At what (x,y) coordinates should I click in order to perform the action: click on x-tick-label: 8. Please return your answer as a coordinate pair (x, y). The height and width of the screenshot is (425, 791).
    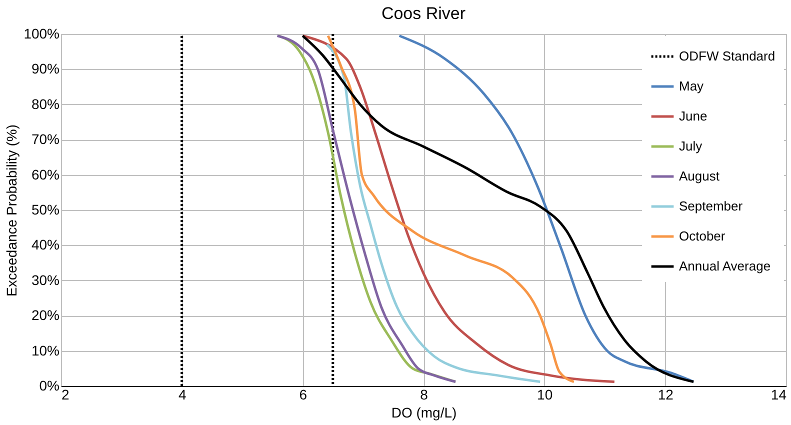
    Looking at the image, I should click on (424, 394).